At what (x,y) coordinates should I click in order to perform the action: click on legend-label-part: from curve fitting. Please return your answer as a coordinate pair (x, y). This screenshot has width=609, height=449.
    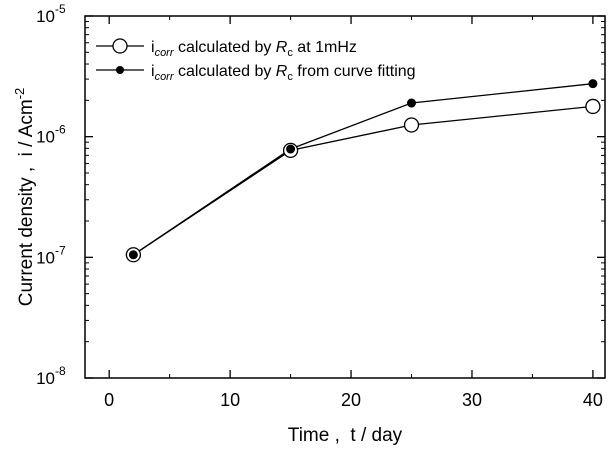
    Looking at the image, I should click on (354, 71).